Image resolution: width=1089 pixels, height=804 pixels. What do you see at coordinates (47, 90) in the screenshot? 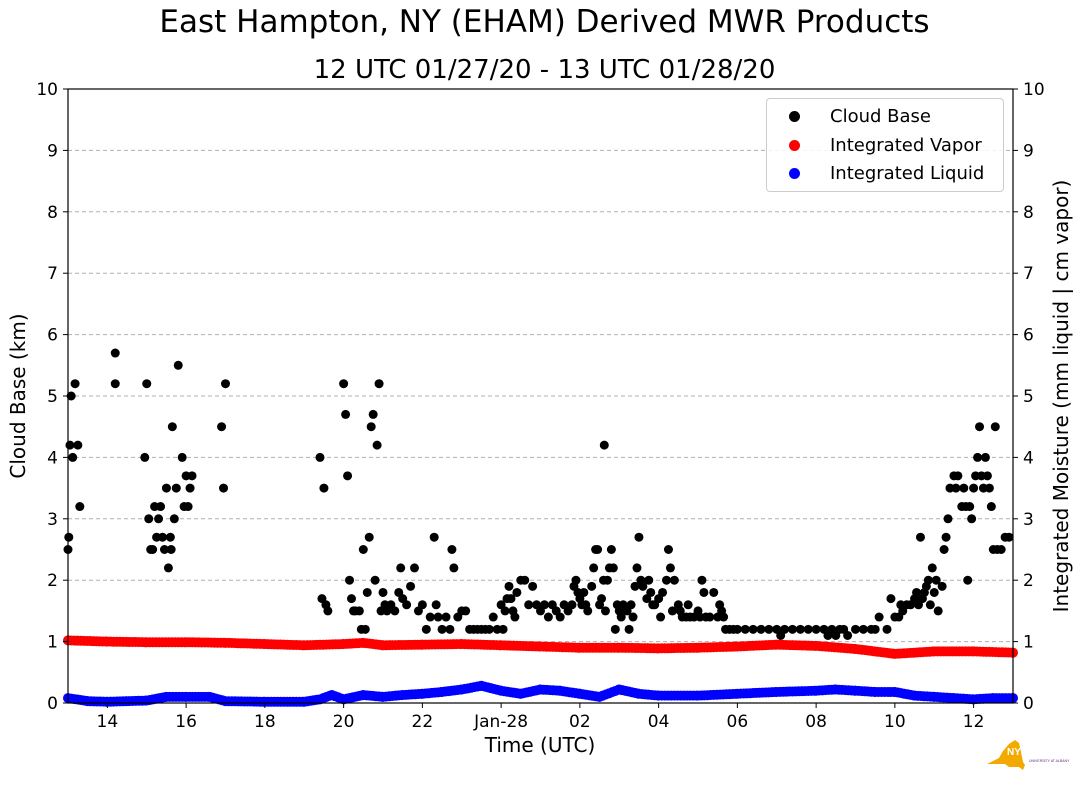
I see `y-tick-label-left: 10` at bounding box center [47, 90].